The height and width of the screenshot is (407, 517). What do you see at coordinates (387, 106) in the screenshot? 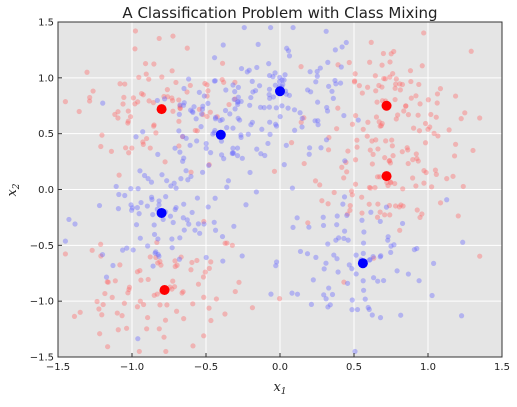
I see `red-center-point` at bounding box center [387, 106].